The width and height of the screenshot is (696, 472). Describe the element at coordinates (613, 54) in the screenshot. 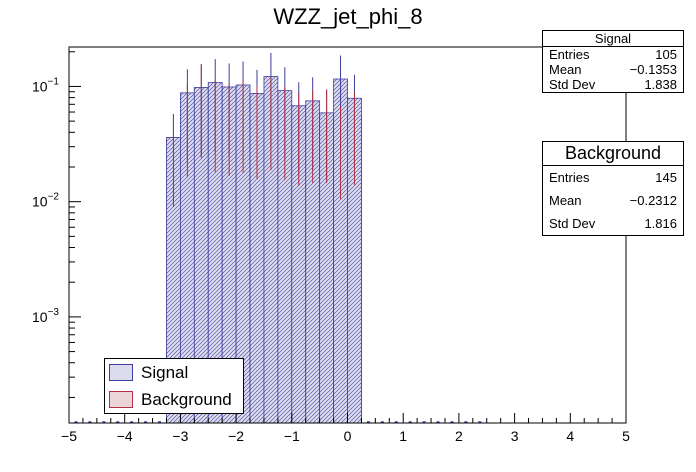

I see `stats-row-entries: Entries 105` at that location.